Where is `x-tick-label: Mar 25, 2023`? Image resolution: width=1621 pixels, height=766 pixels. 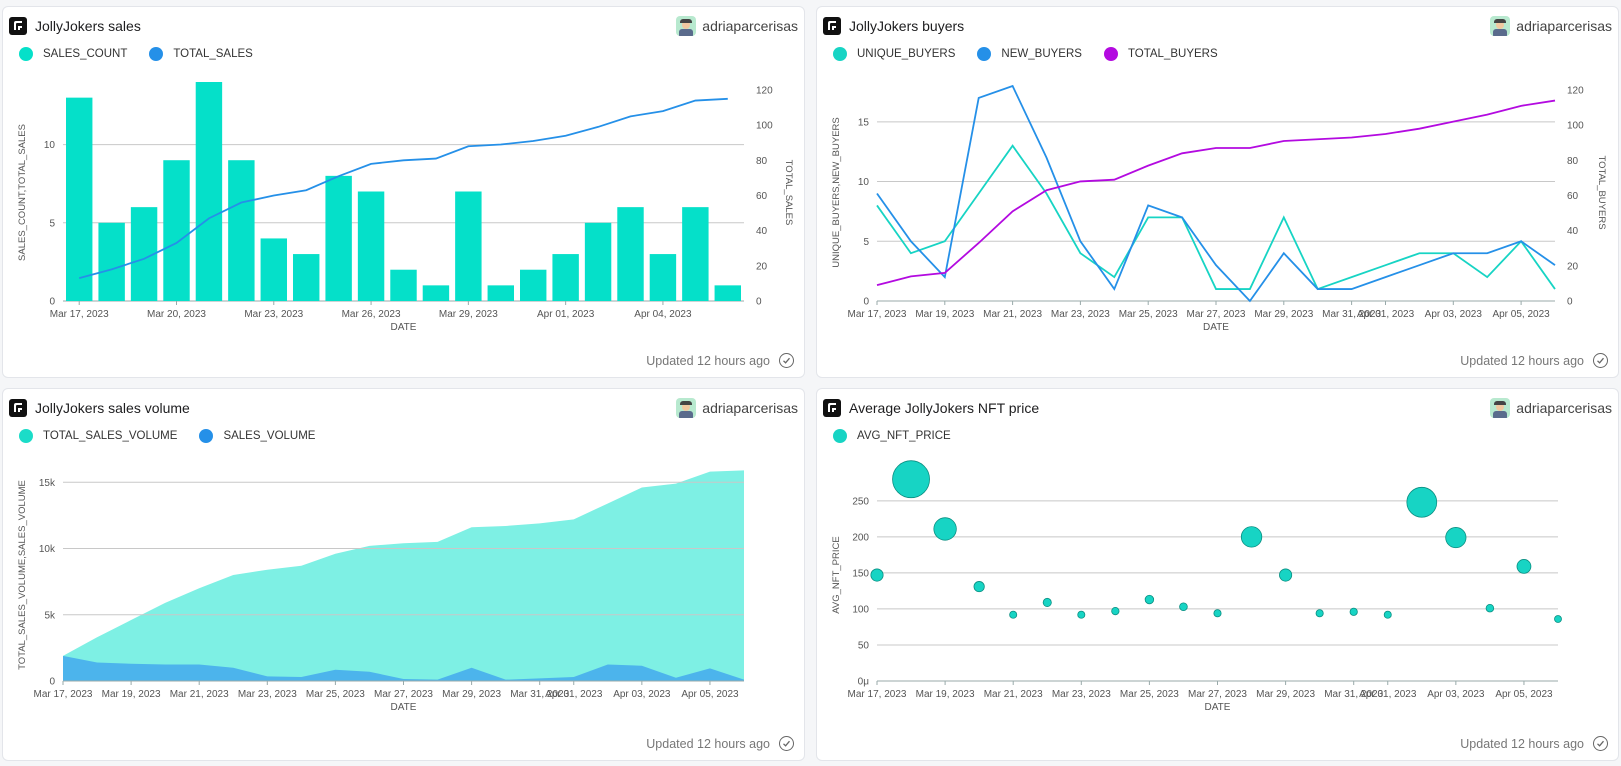 x-tick-label: Mar 25, 2023 is located at coordinates (1148, 314).